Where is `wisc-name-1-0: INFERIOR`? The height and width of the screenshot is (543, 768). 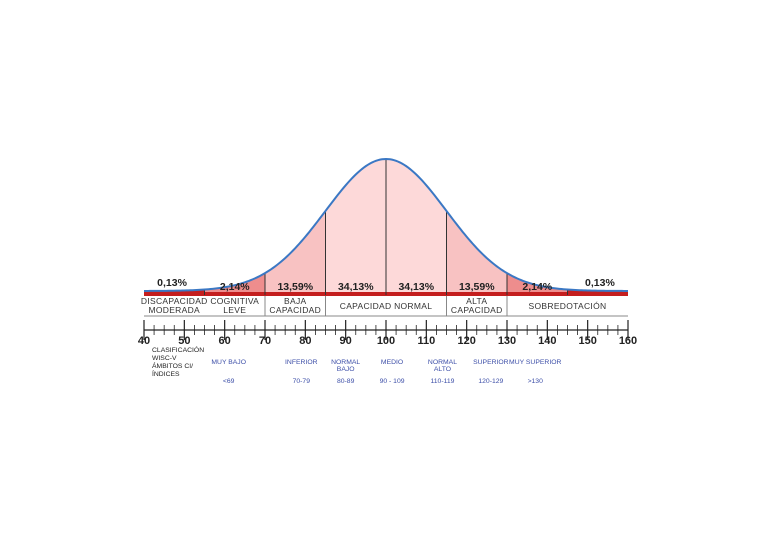 wisc-name-1-0: INFERIOR is located at coordinates (301, 362).